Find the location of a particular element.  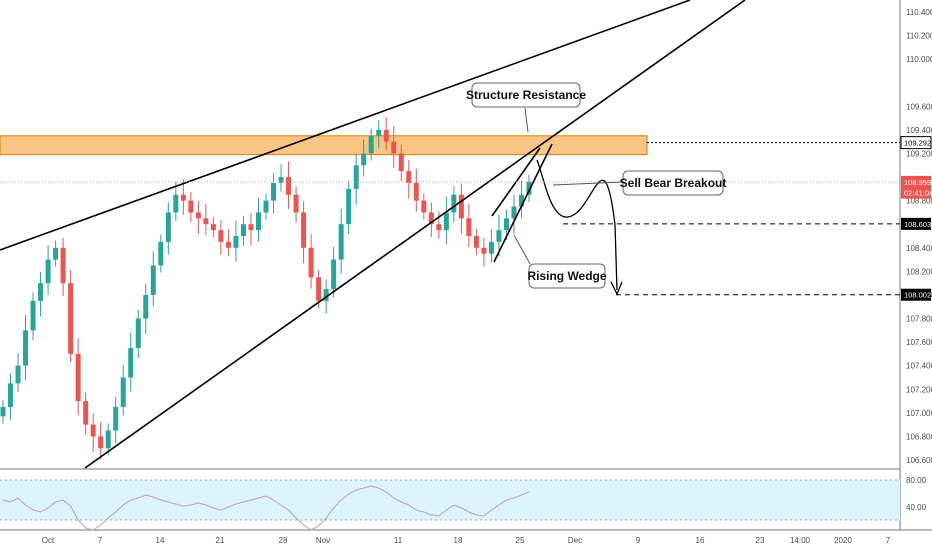

price-label-text: 109.292 is located at coordinates (917, 143).